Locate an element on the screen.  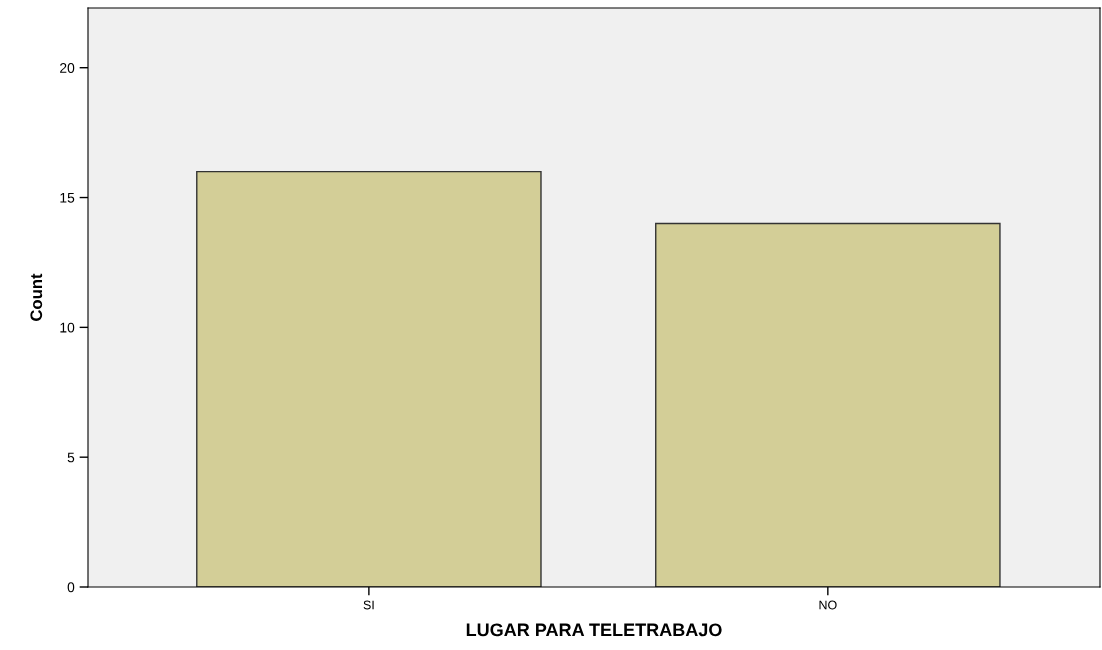
x-tick-label: NO is located at coordinates (828, 605).